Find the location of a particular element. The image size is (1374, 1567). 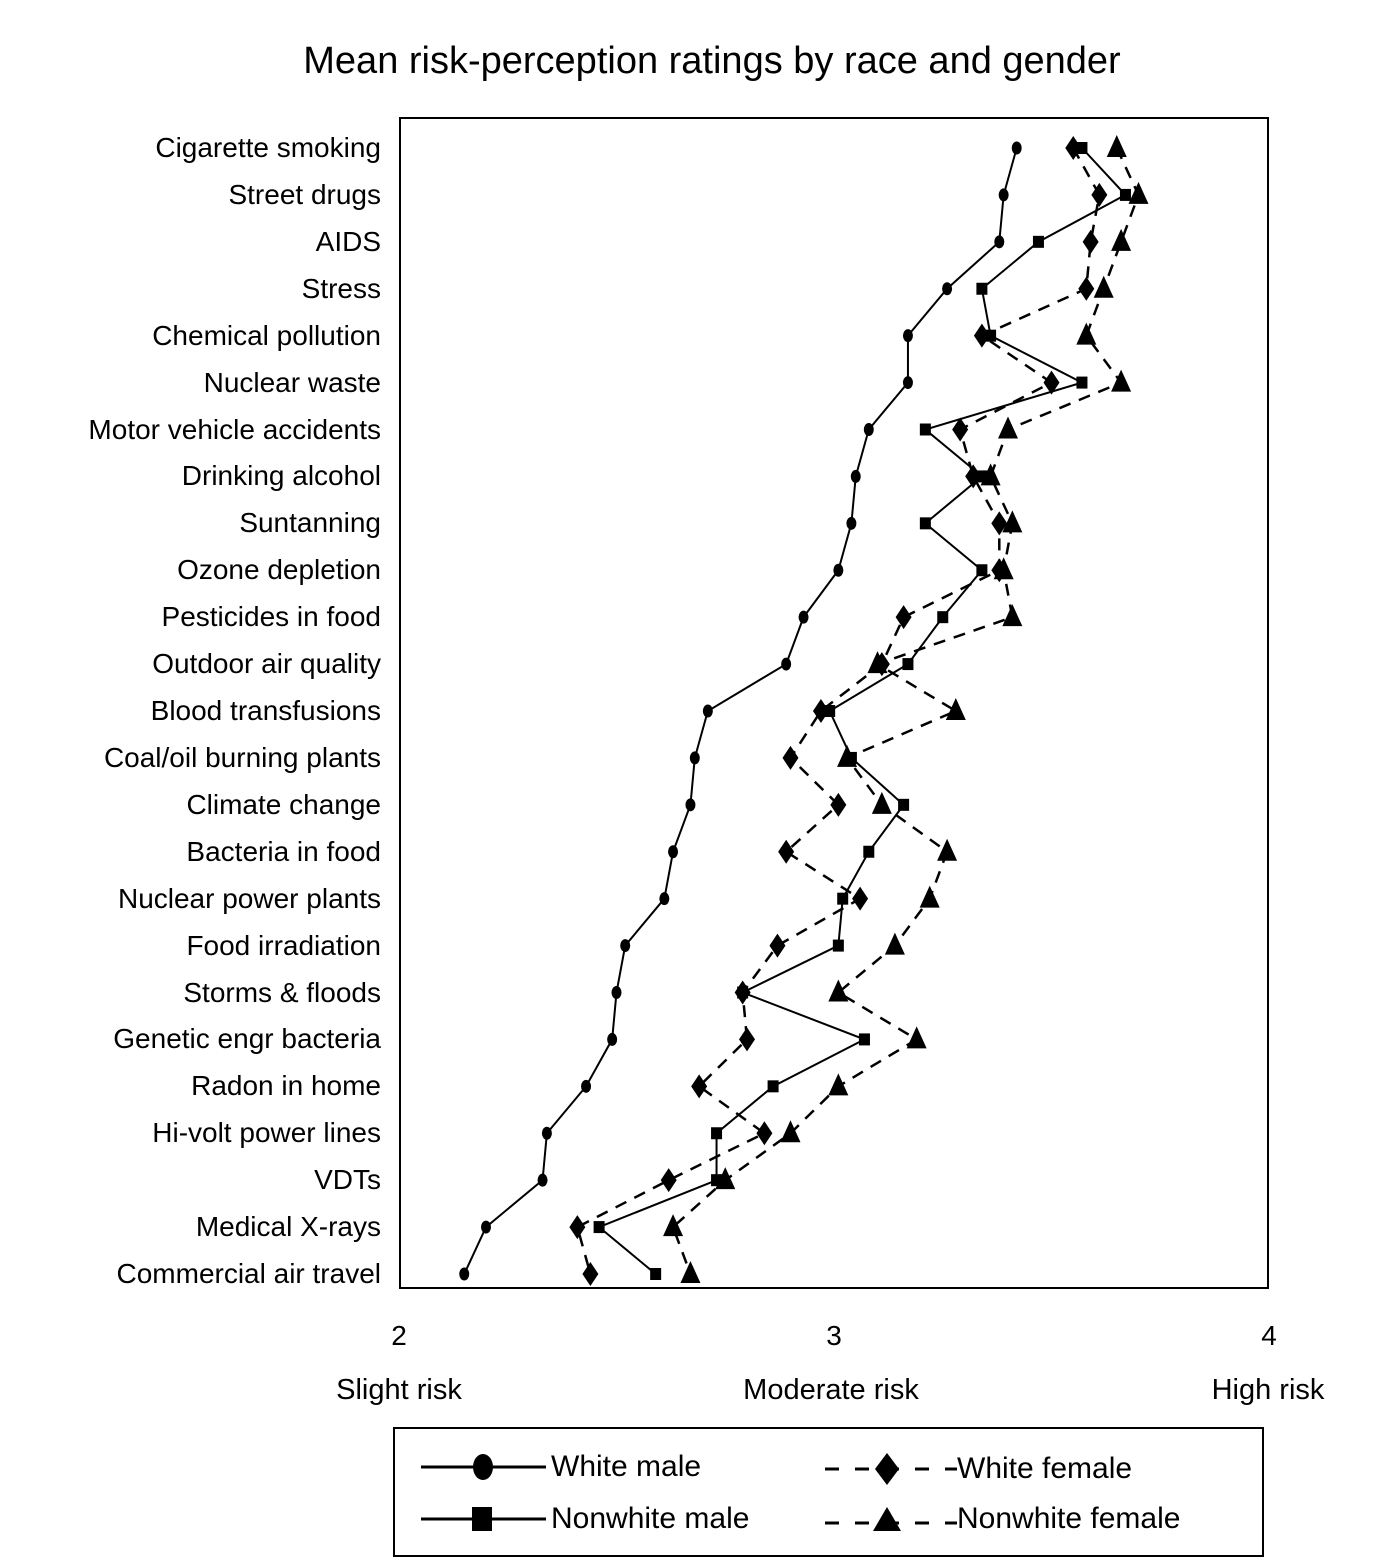

x-category-slight: Slight risk is located at coordinates (399, 1390).